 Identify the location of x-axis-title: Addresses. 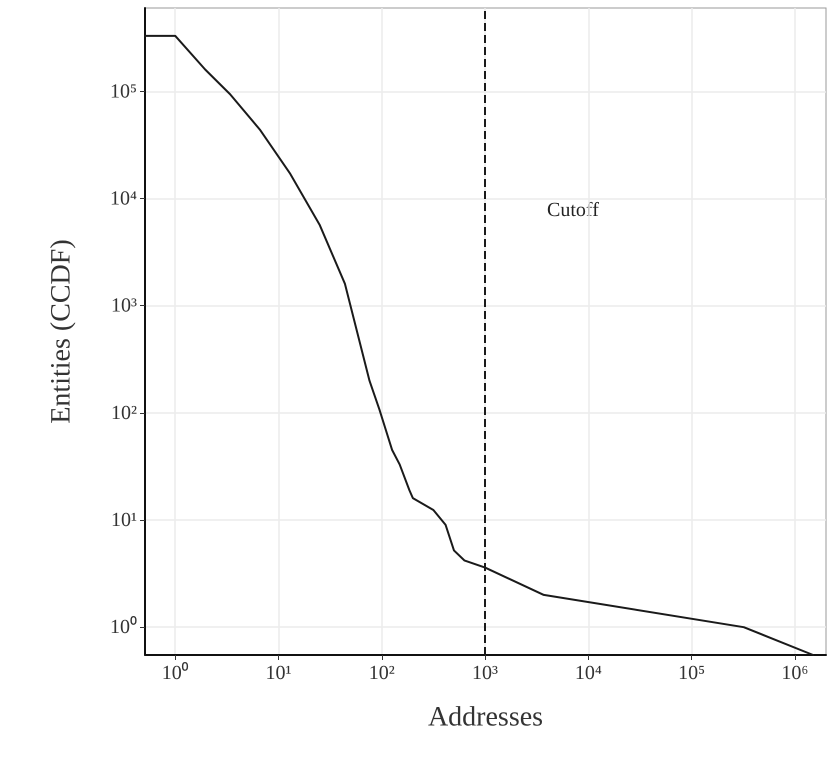
(486, 717).